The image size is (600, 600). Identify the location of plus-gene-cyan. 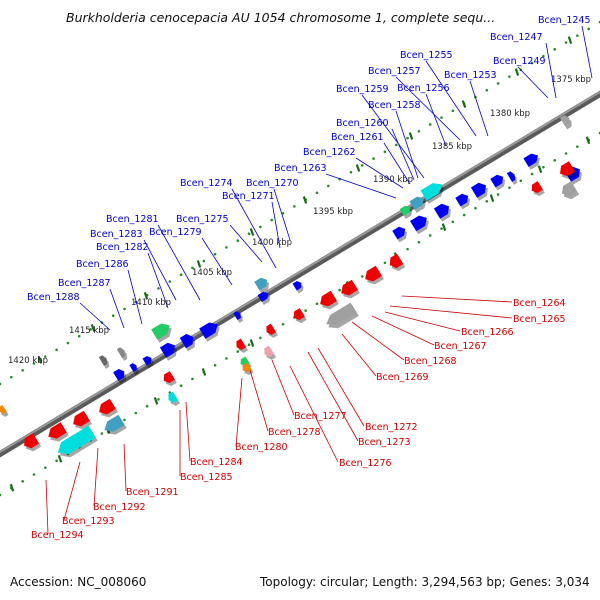
(432, 193).